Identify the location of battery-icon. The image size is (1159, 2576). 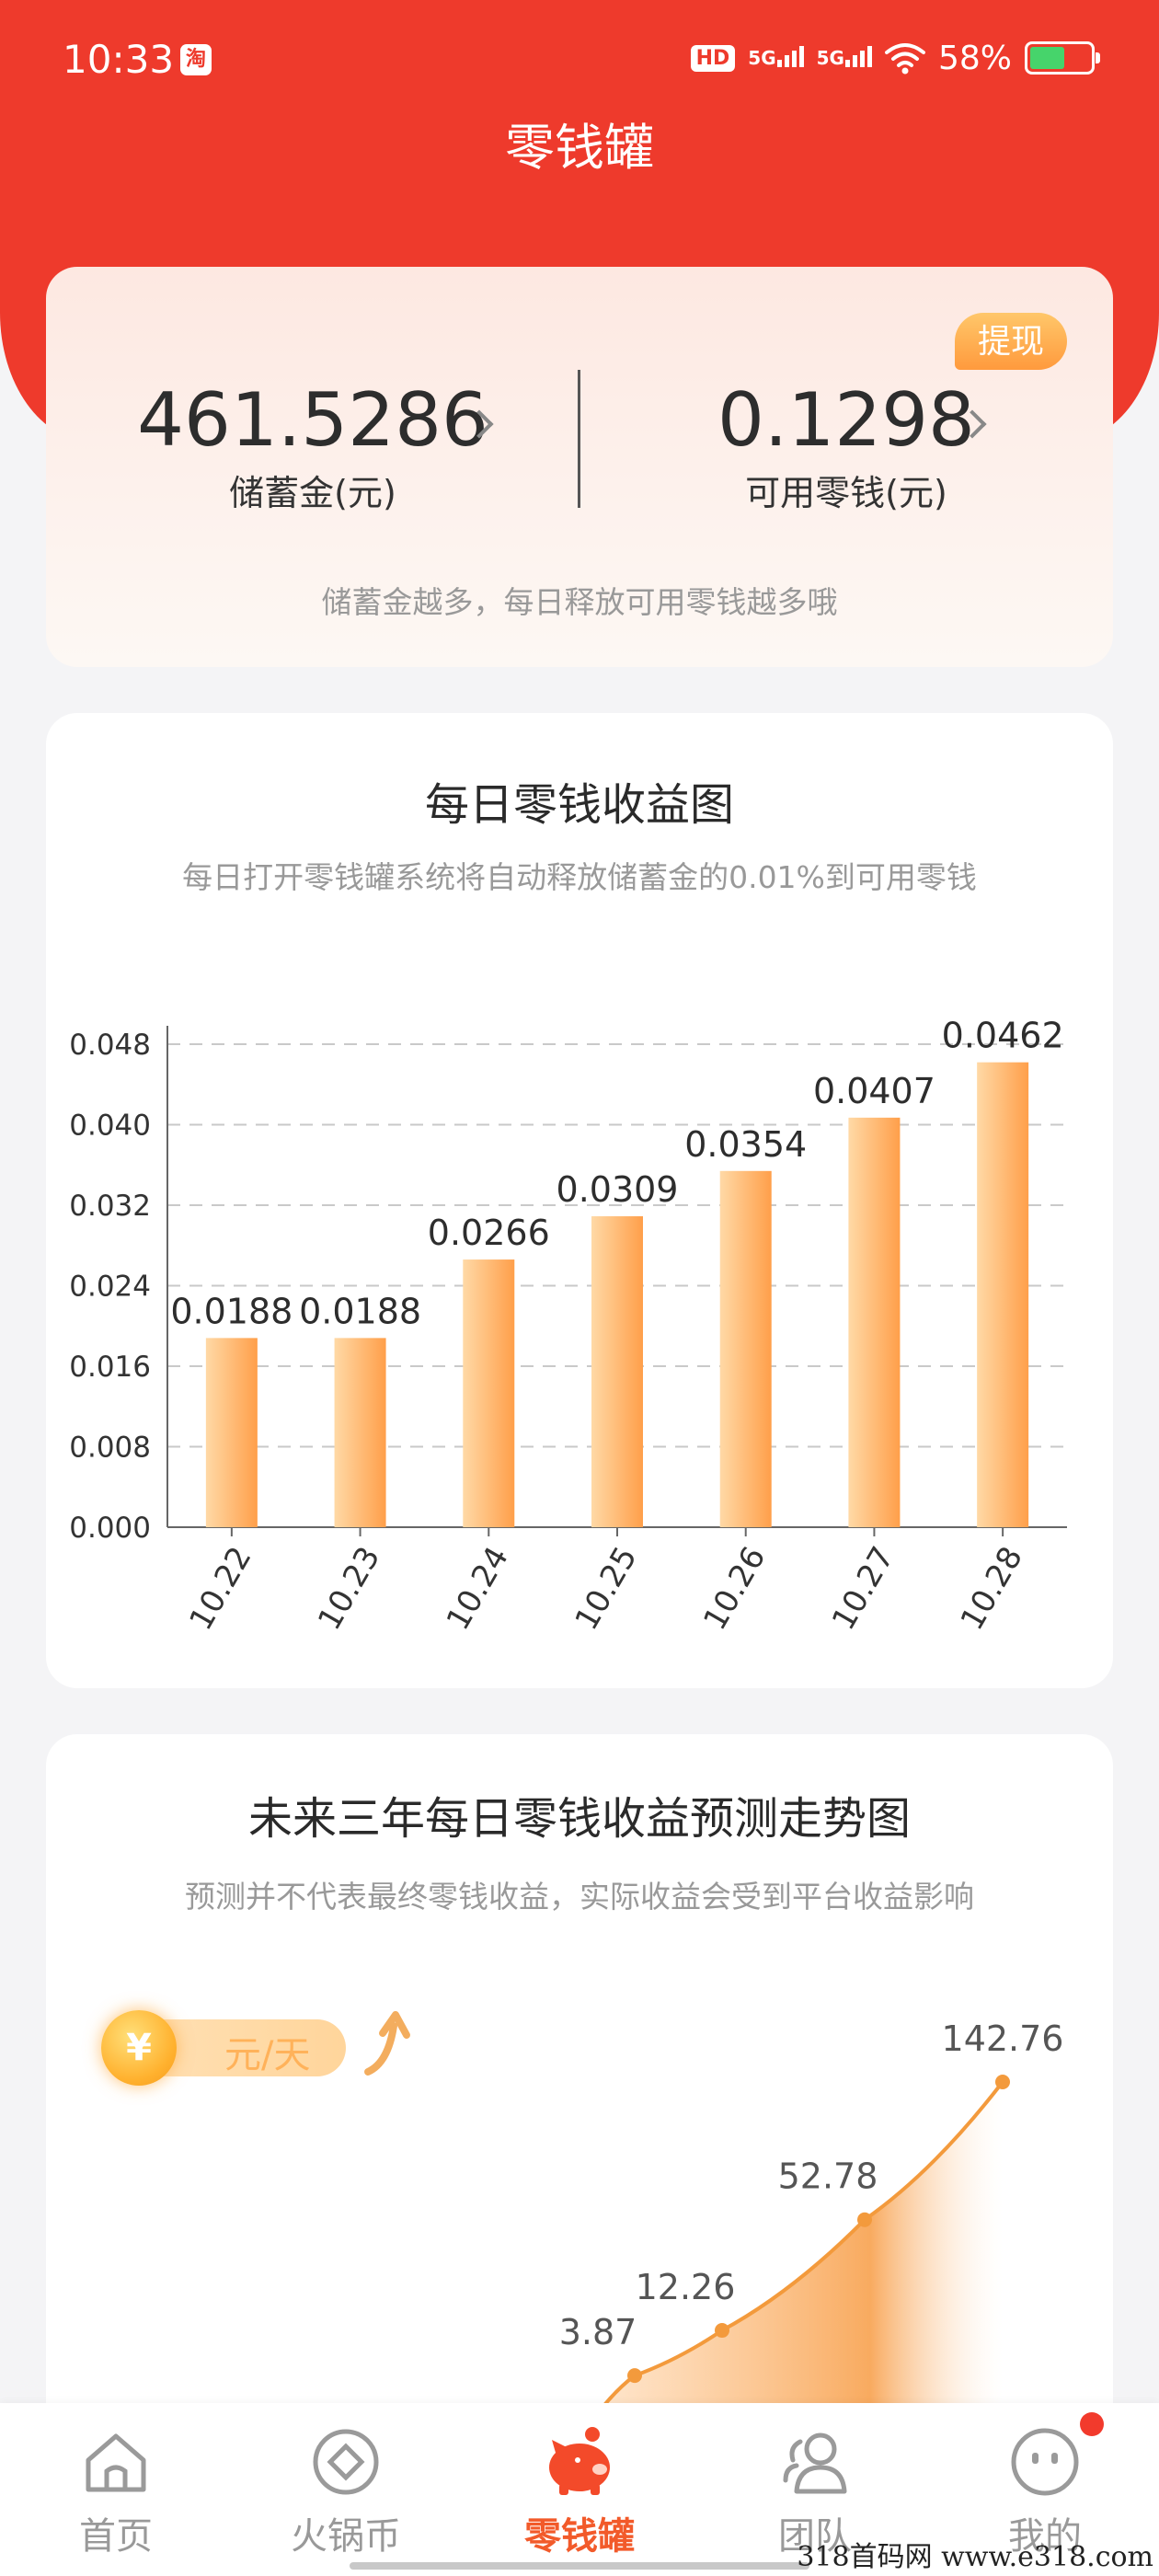
(1062, 58).